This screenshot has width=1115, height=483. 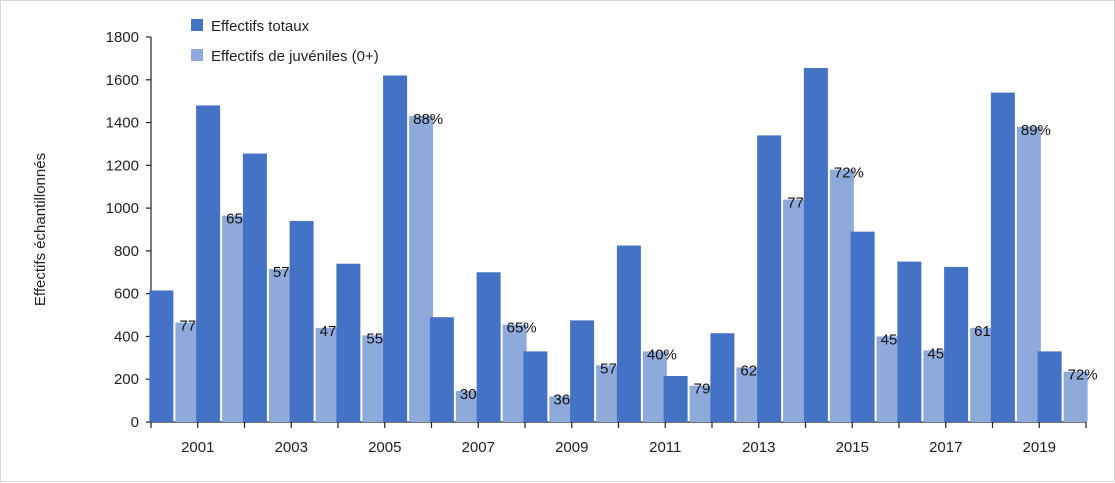 I want to click on y-tick-label: 1200, so click(x=122, y=165).